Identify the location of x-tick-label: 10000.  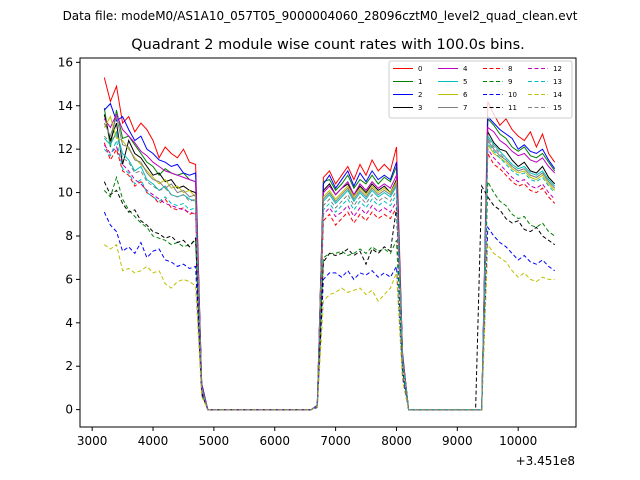
(518, 441).